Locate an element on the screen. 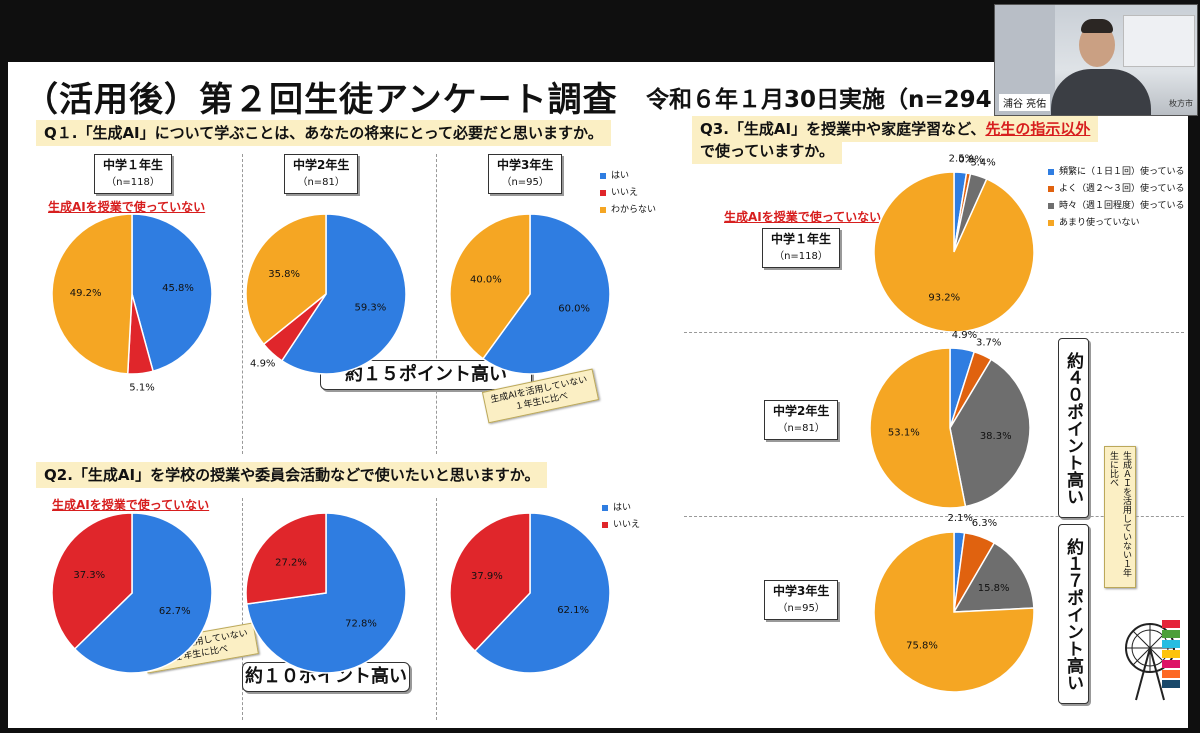 Image resolution: width=1200 pixels, height=733 pixels. pie-label-q2-g1-1: 37.3% is located at coordinates (89, 575).